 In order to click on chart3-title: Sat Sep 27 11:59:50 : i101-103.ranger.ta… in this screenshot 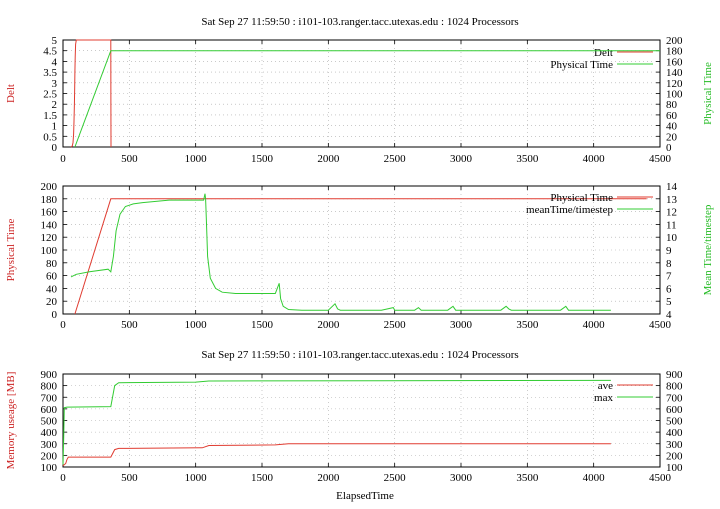, I will do `click(359, 355)`.